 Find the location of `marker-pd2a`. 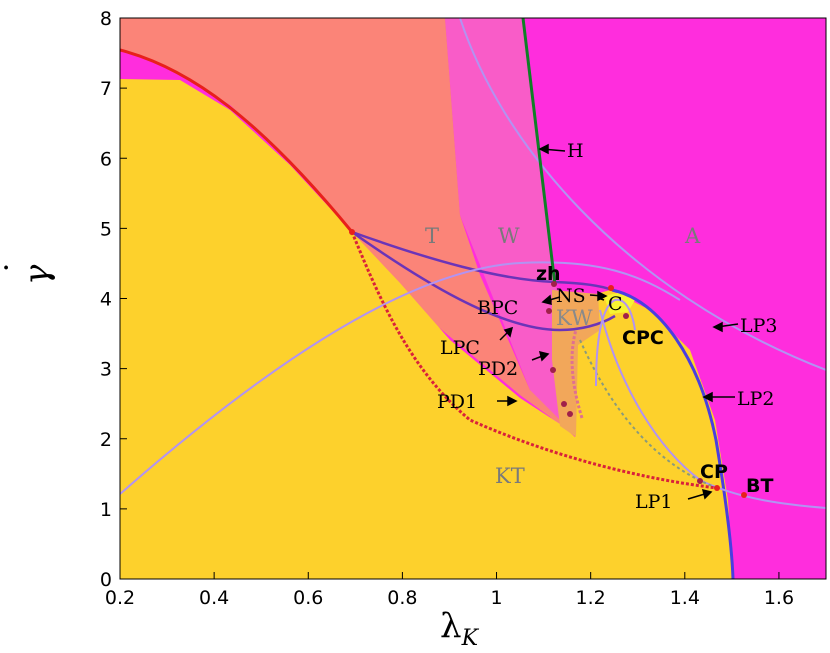

marker-pd2a is located at coordinates (553, 370).